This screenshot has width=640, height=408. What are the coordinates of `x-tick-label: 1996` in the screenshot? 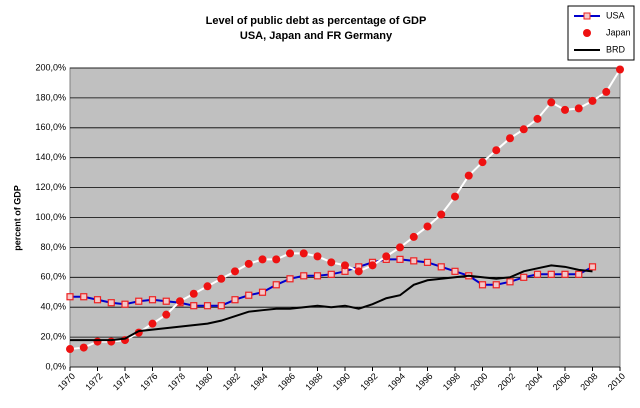 It's located at (423, 381).